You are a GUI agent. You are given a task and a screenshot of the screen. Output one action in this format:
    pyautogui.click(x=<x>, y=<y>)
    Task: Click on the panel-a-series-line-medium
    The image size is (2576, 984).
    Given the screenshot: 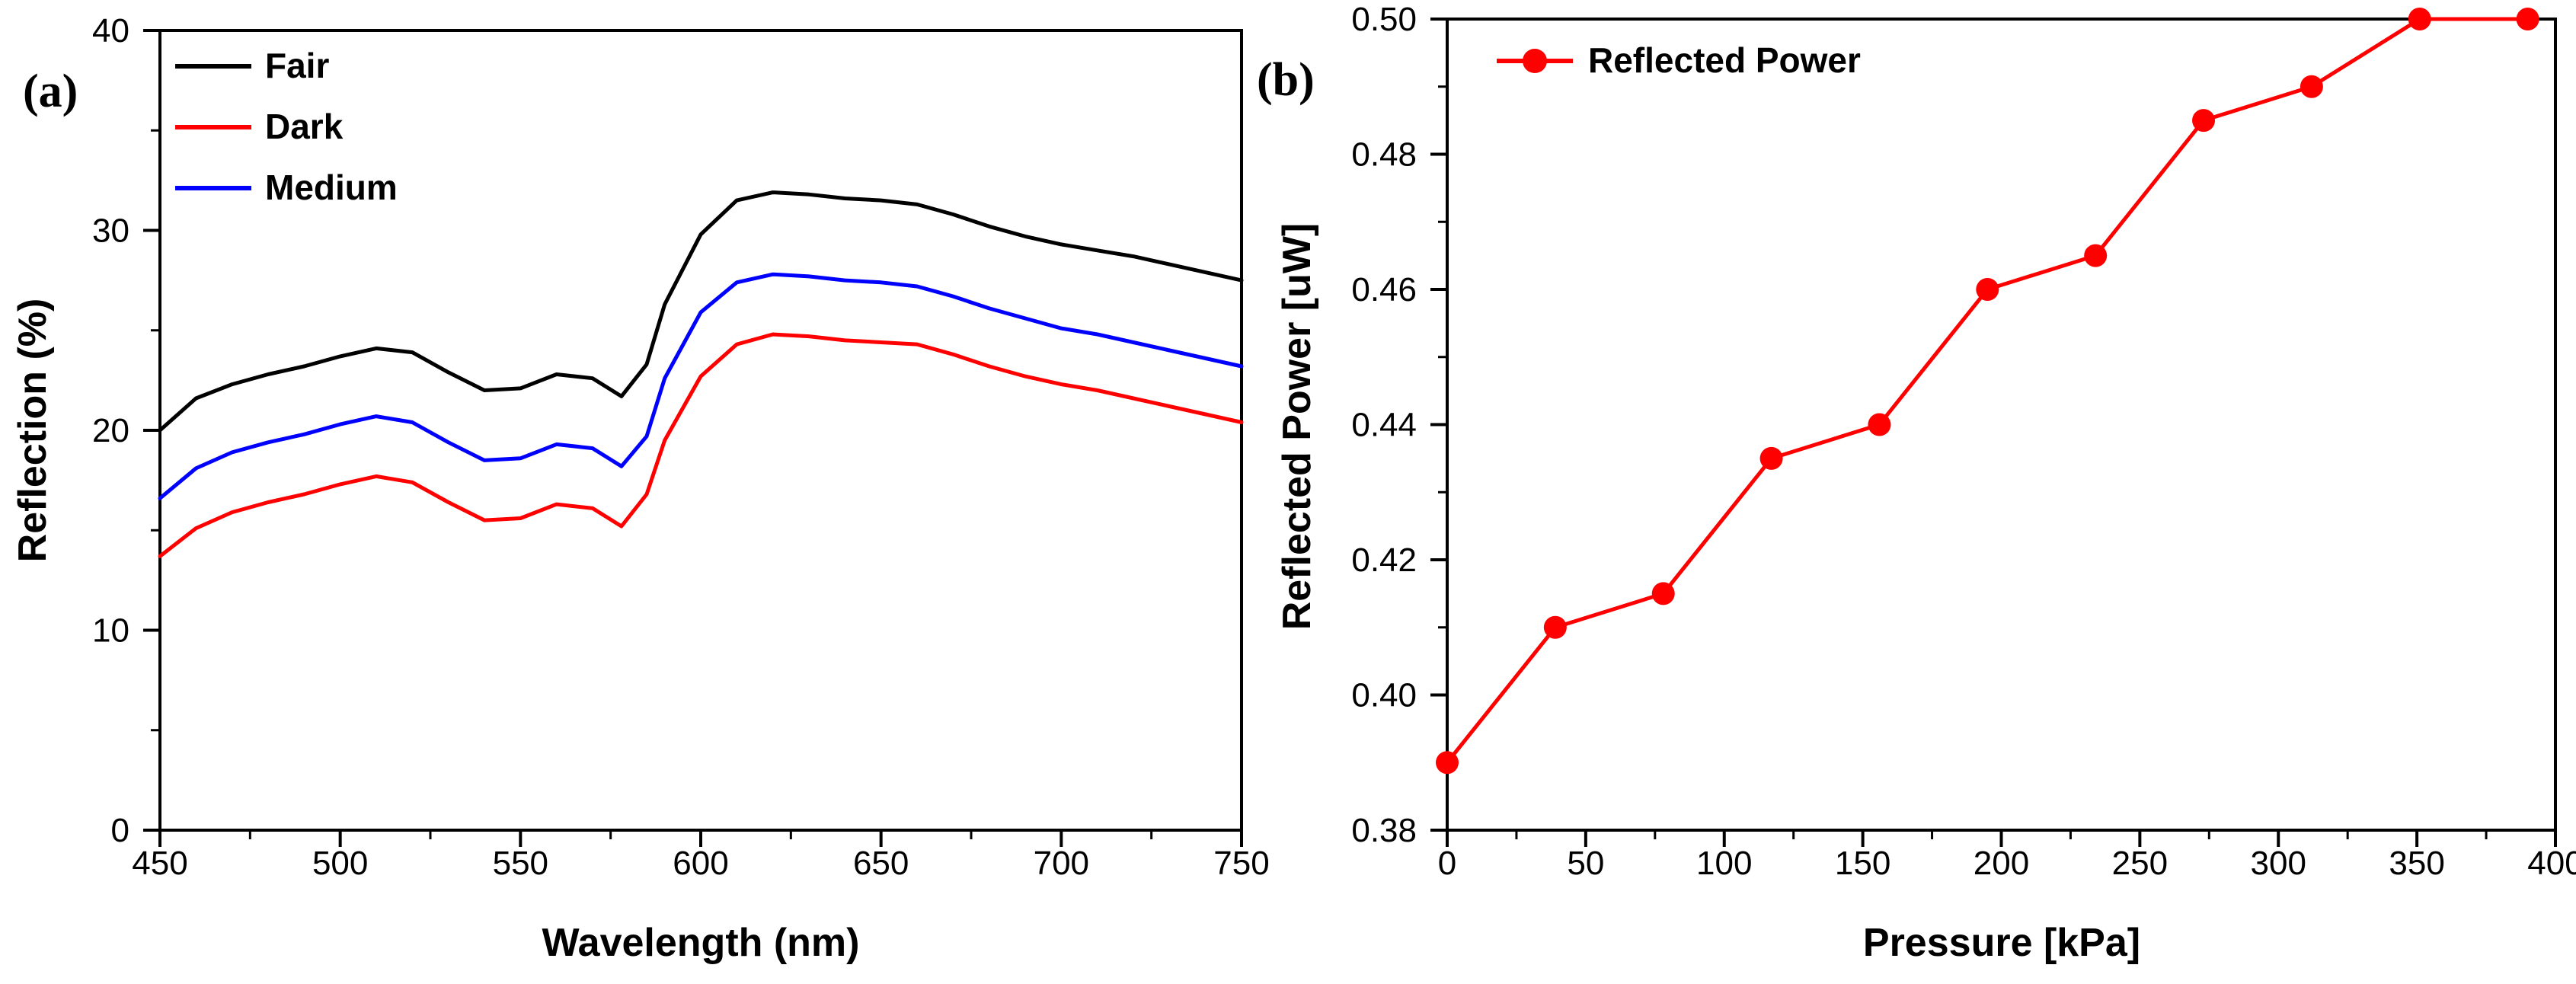 What is the action you would take?
    pyautogui.click(x=701, y=386)
    